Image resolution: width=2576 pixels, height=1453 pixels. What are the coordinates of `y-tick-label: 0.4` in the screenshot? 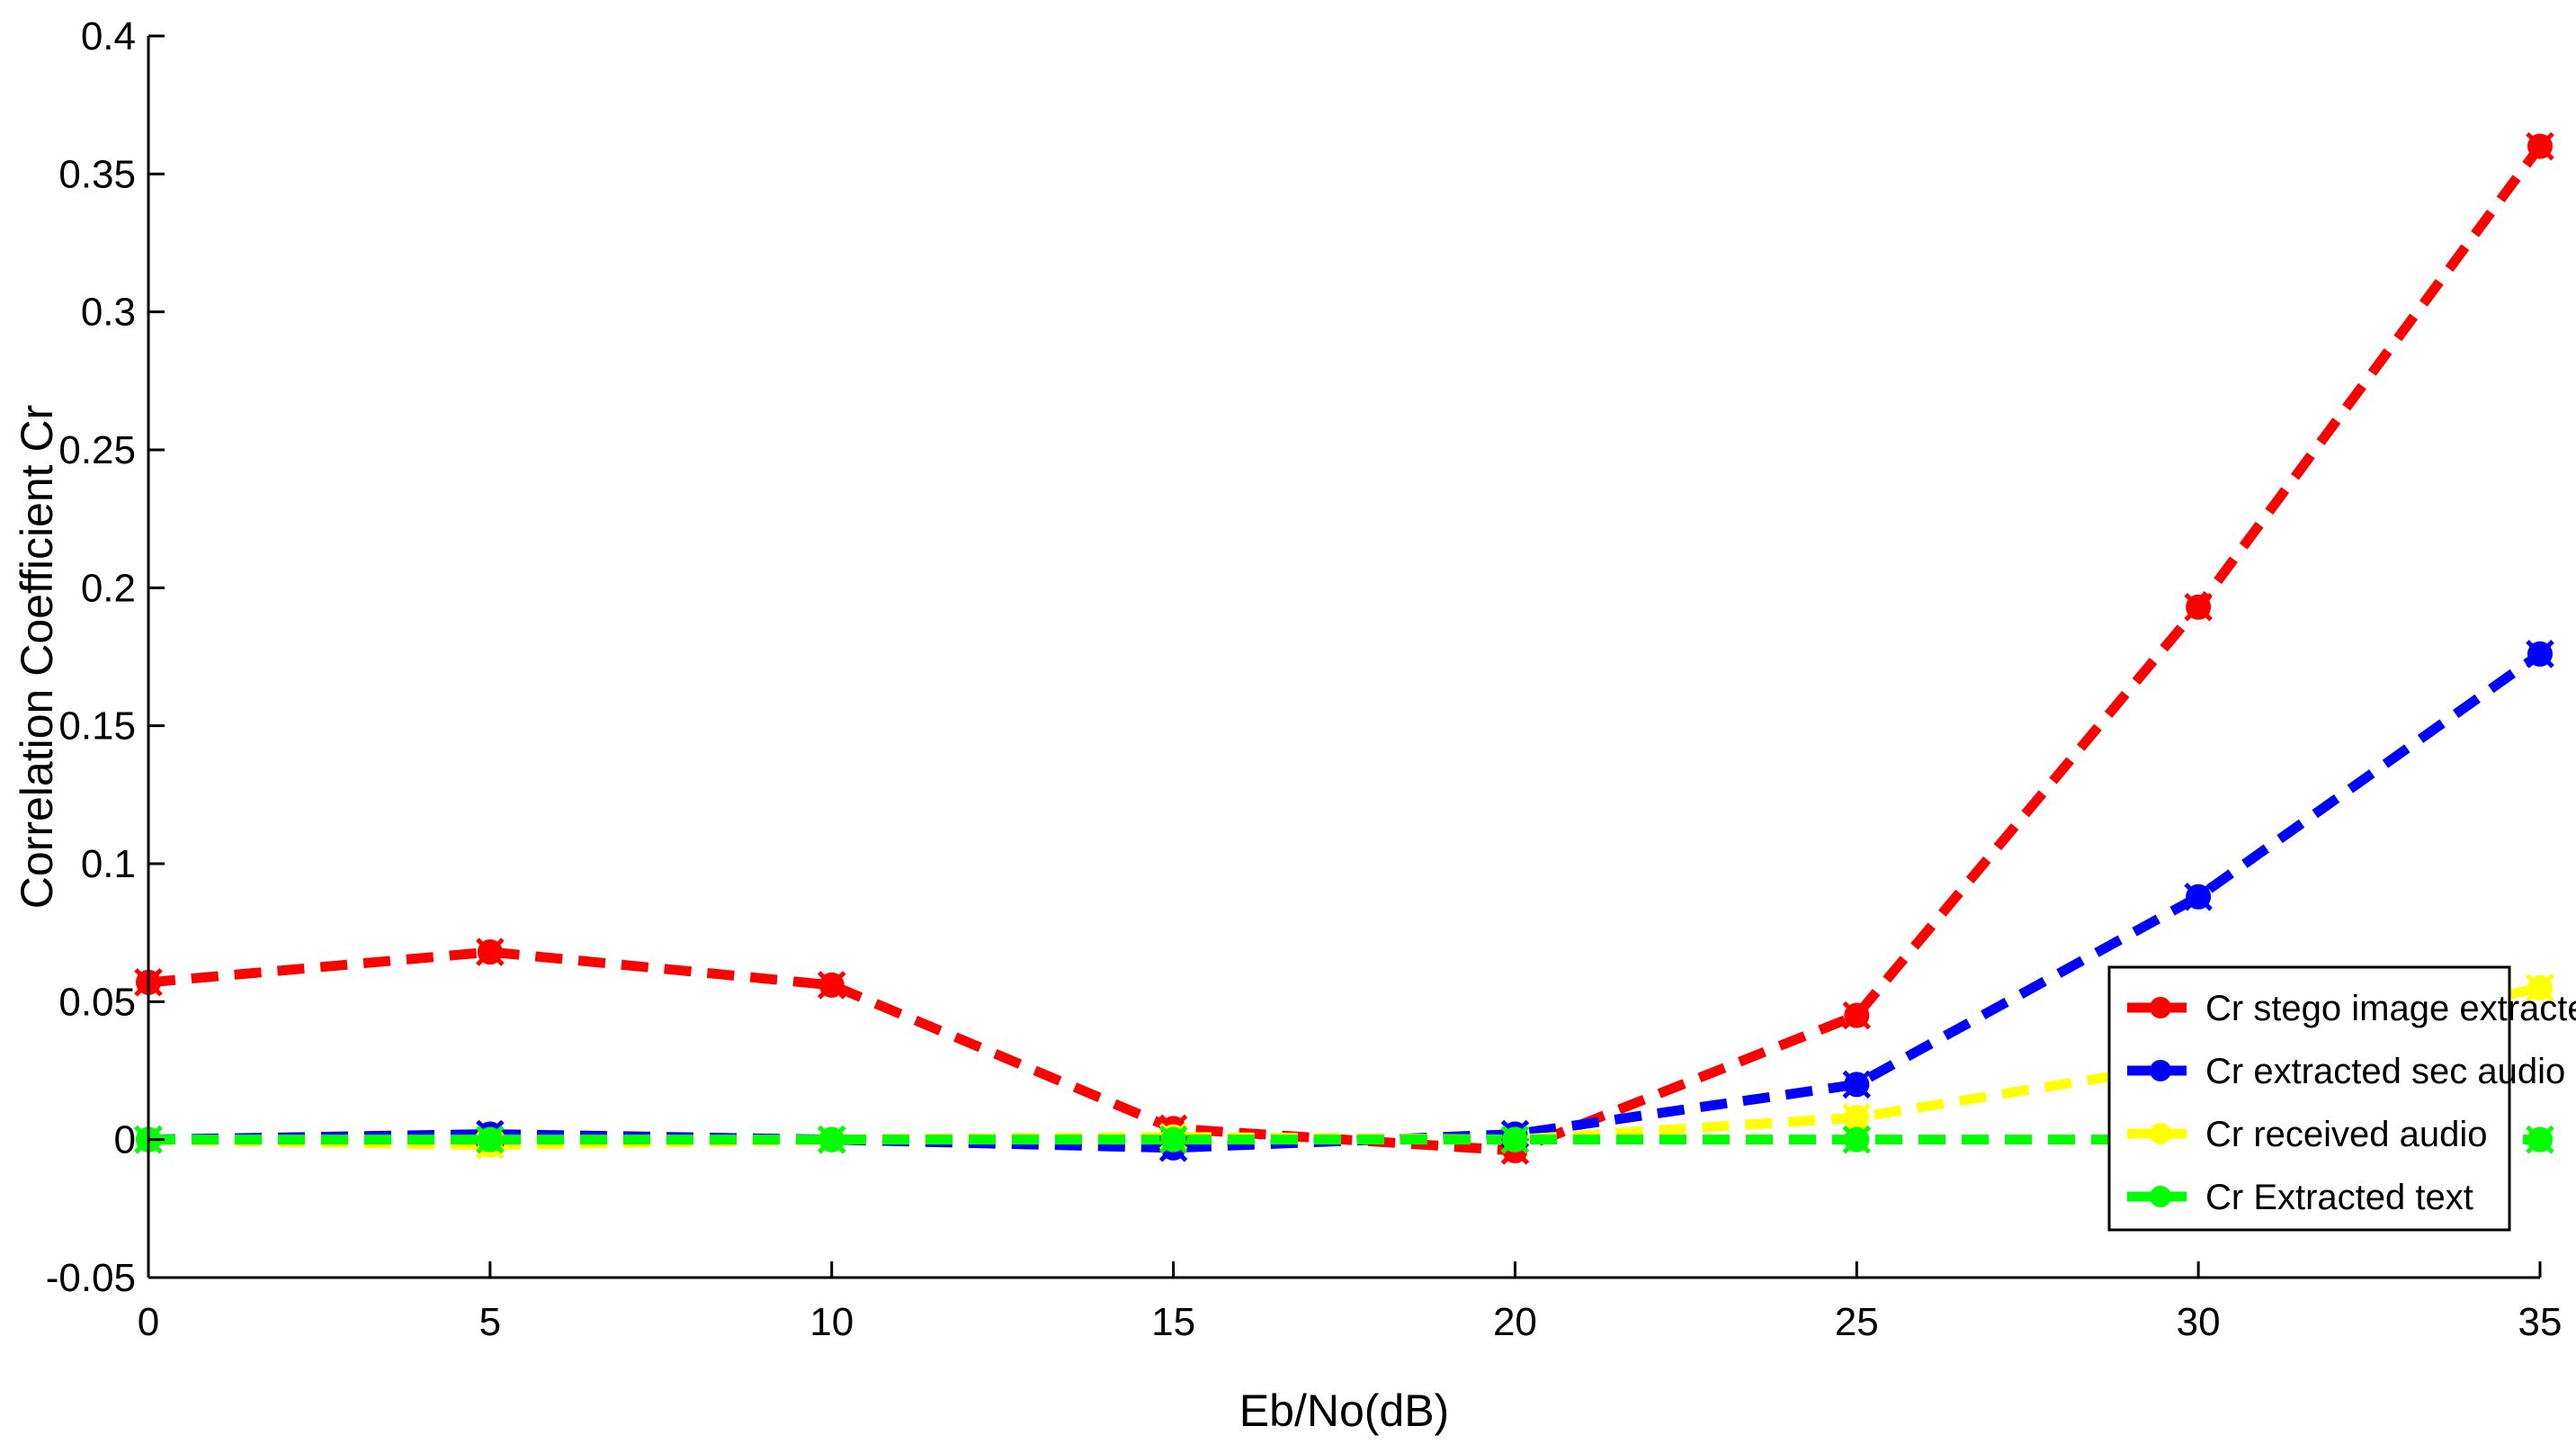 It's located at (108, 36).